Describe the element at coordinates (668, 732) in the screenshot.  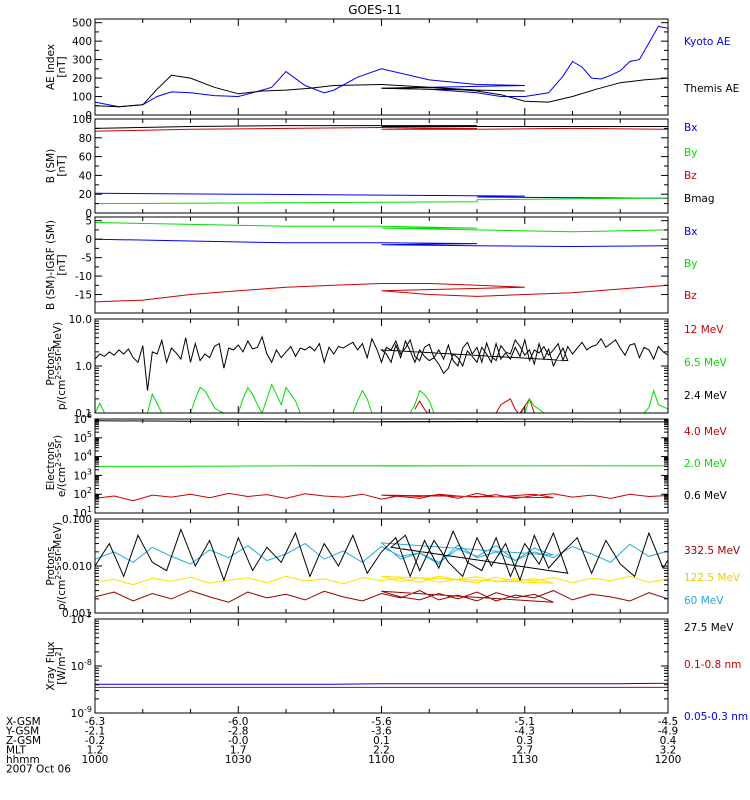
I see `x-axis-value: -4.9` at that location.